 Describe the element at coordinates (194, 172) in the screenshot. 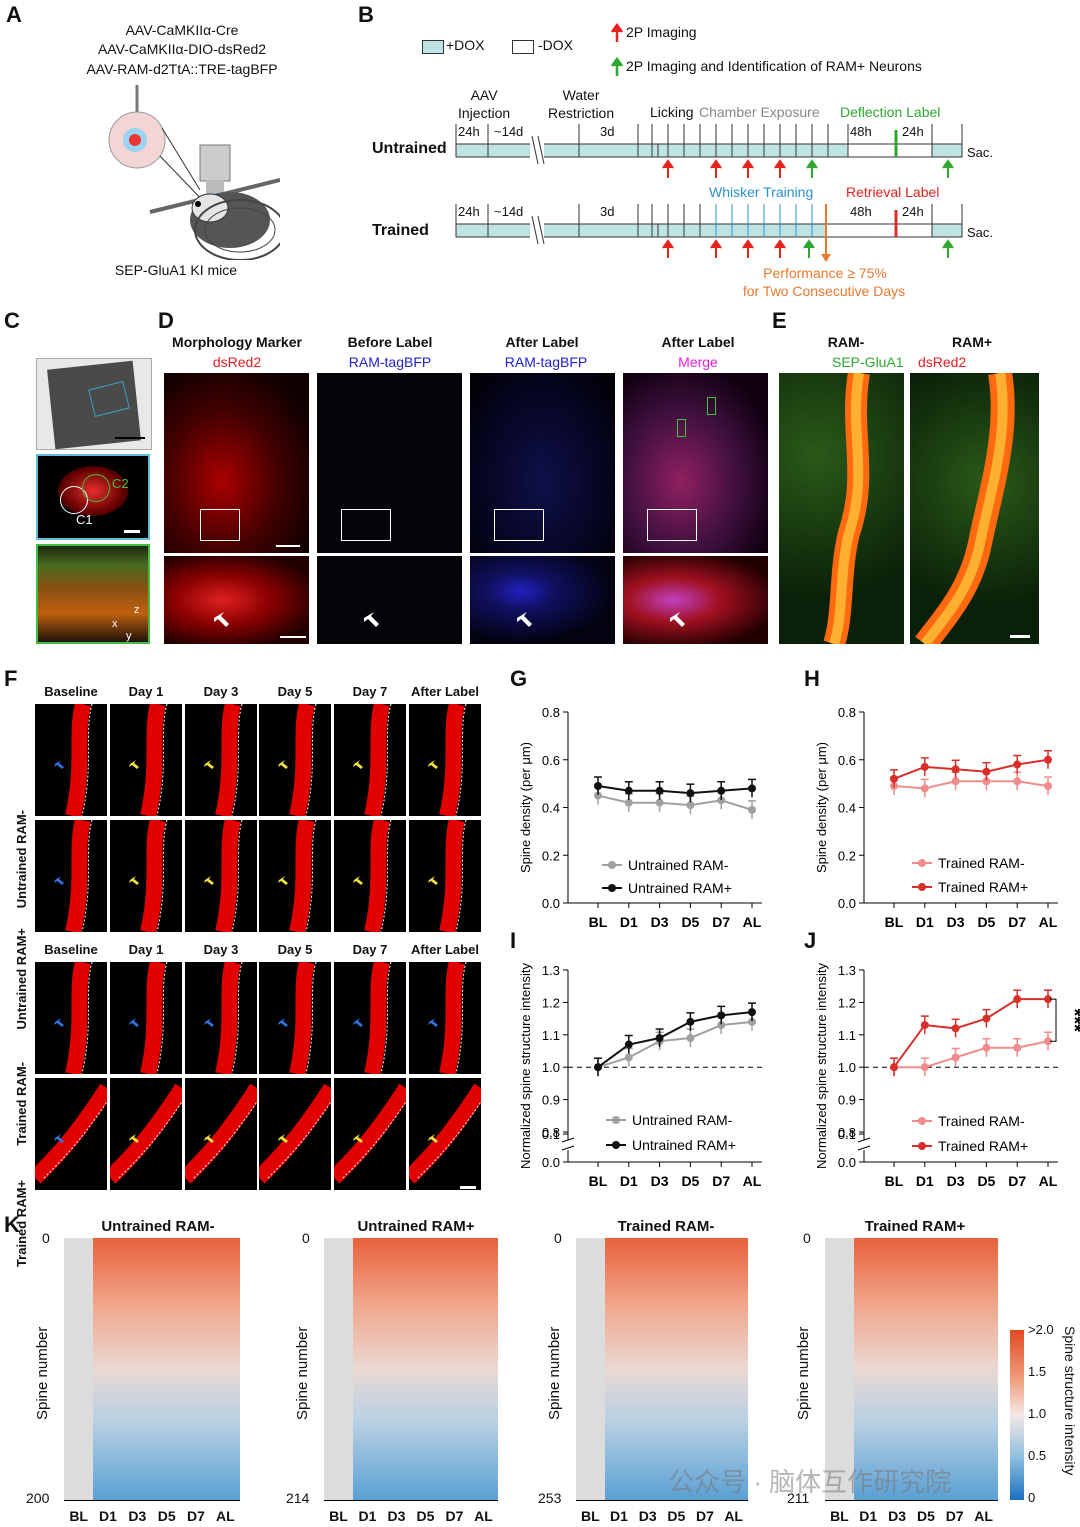

I see `mouse-illustration` at that location.